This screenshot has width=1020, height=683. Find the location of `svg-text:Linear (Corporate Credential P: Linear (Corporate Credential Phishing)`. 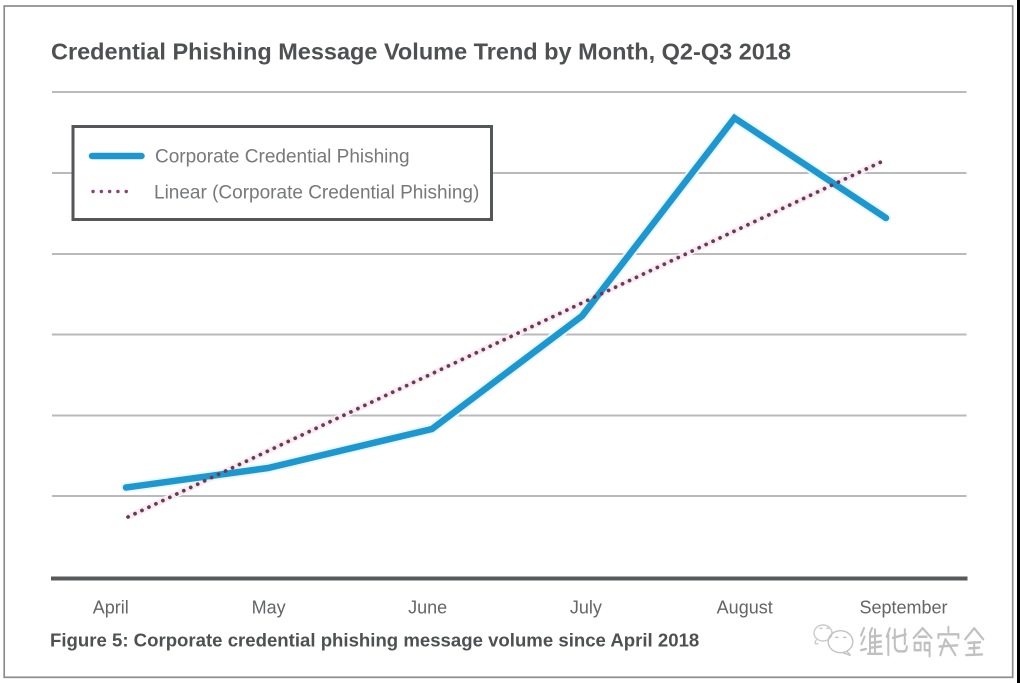

svg-text:Linear (Corporate Credential P: Linear (Corporate Credential Phishing) is located at coordinates (316, 193).